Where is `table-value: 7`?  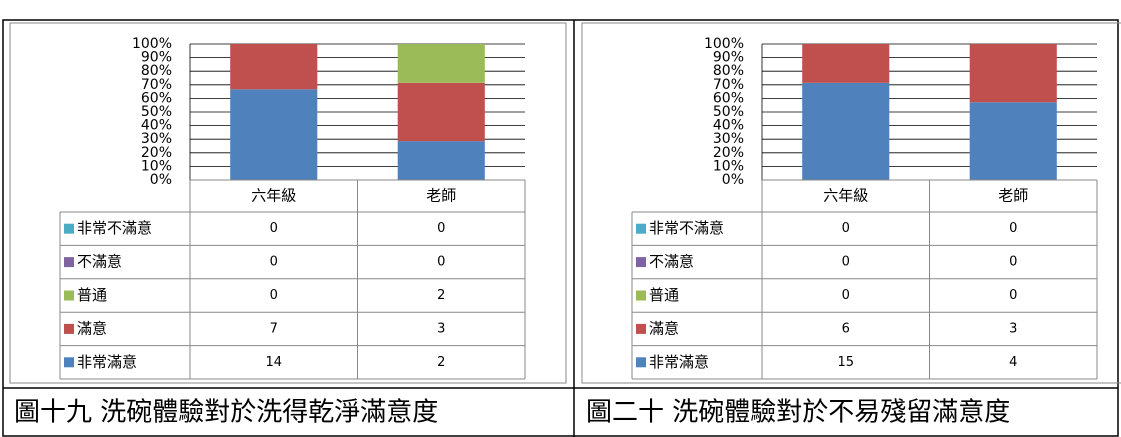 table-value: 7 is located at coordinates (274, 328).